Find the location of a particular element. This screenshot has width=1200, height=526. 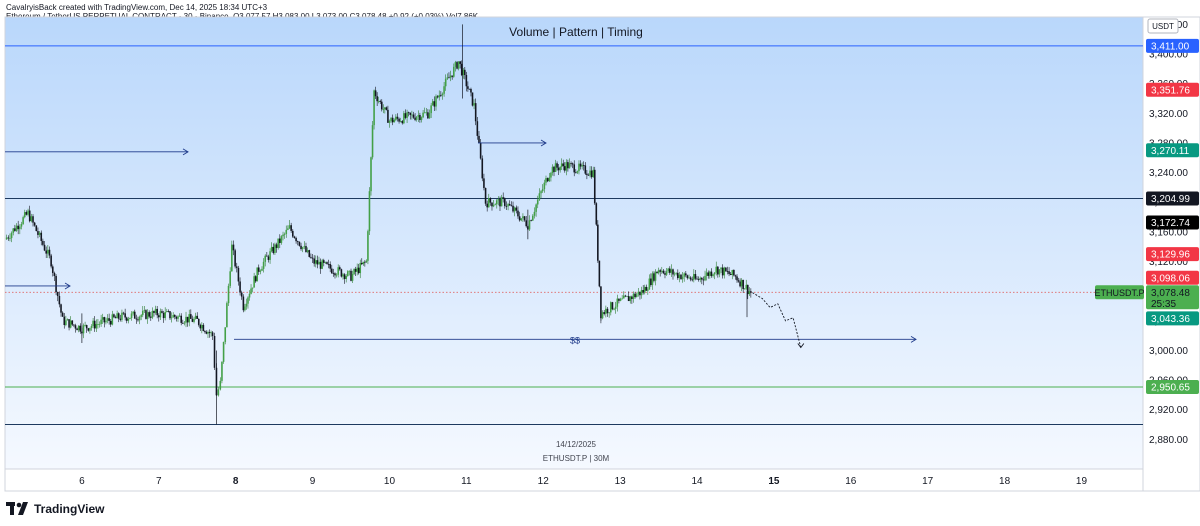

projection-path is located at coordinates (777, 320).